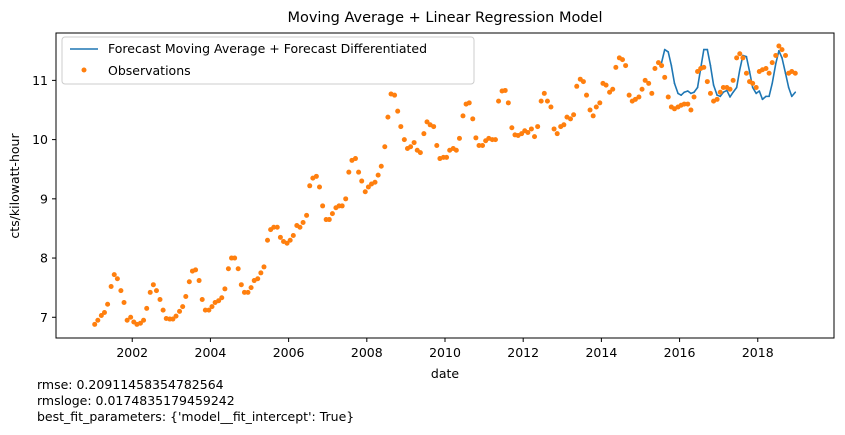 Image resolution: width=845 pixels, height=435 pixels. What do you see at coordinates (289, 352) in the screenshot?
I see `x-tick-label: 2006` at bounding box center [289, 352].